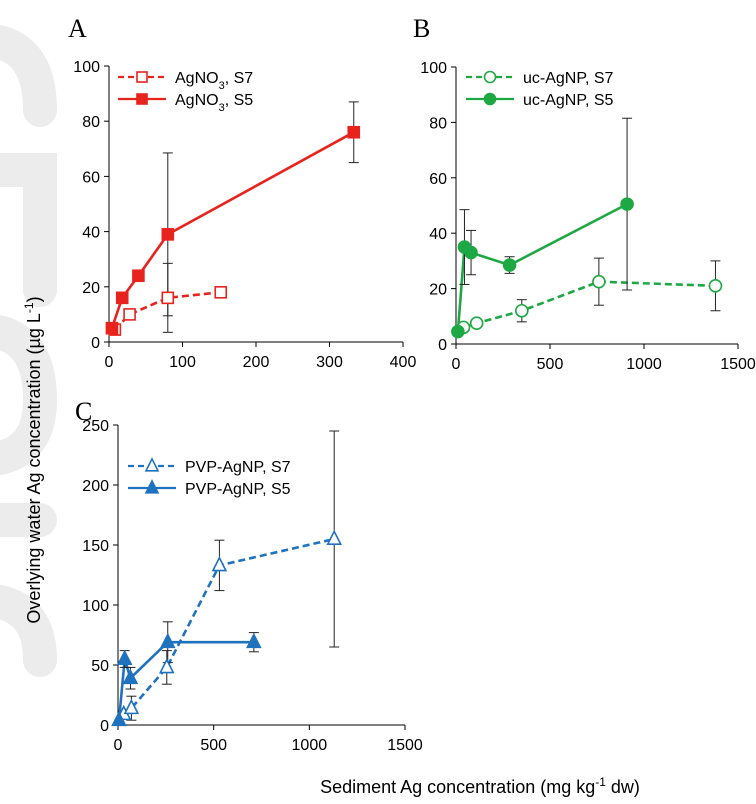 The height and width of the screenshot is (804, 756). Describe the element at coordinates (142, 77) in the screenshot. I see `panel-a-series-1-legend-marker` at that location.